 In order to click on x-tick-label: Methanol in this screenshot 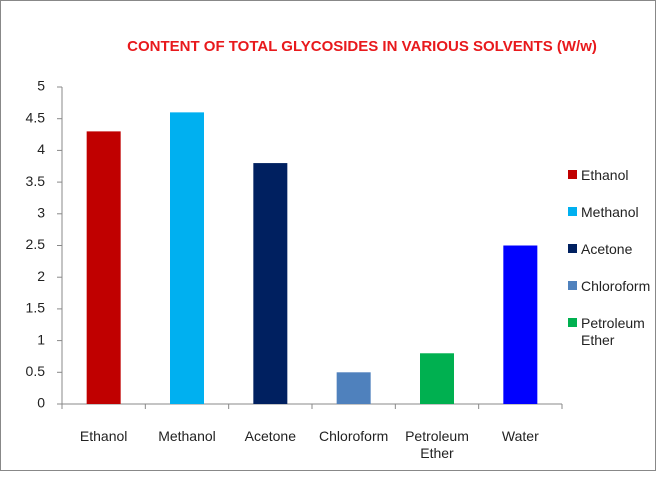, I will do `click(187, 436)`.